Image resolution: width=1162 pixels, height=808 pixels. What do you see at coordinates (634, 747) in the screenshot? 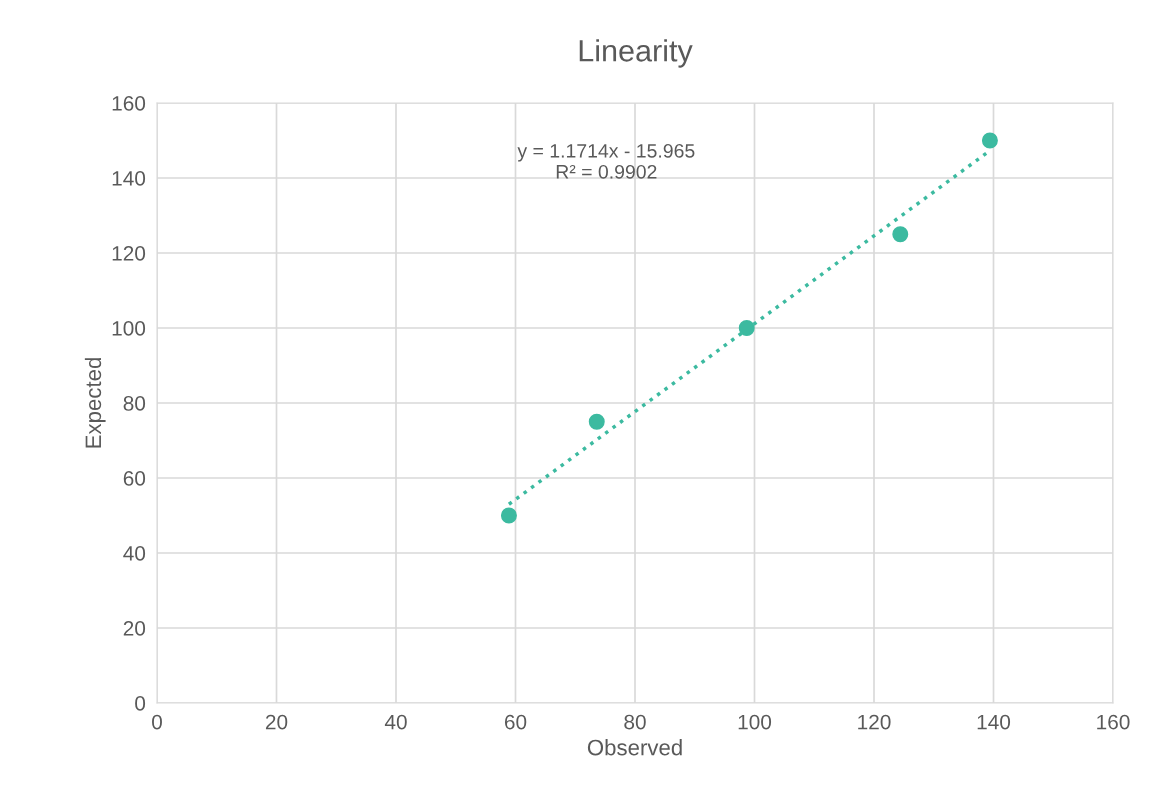
I see `x-axis-title: Observed` at bounding box center [634, 747].